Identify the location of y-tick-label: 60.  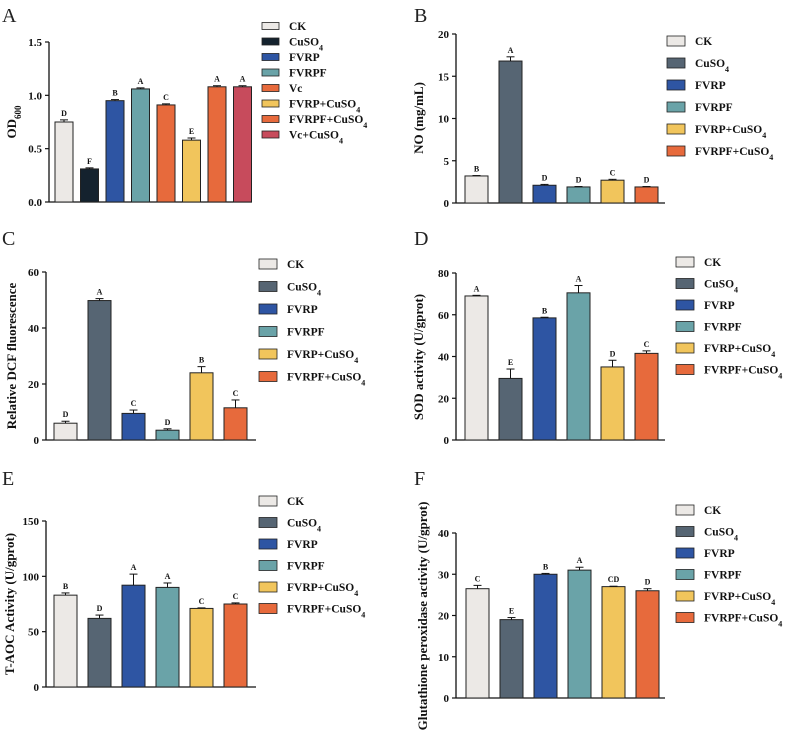
(34, 273).